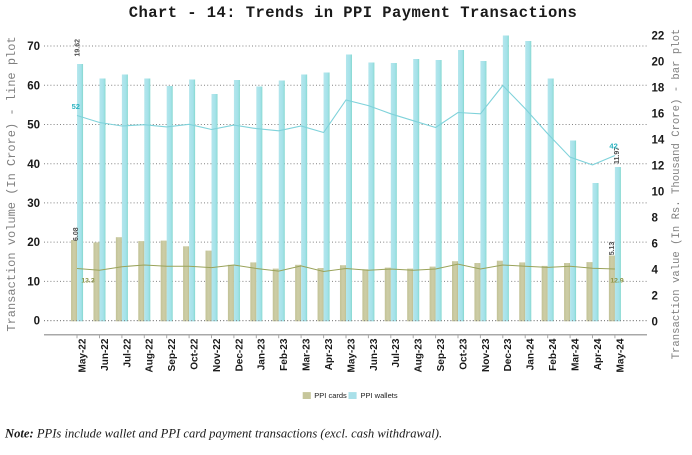 This screenshot has width=692, height=455. I want to click on svg-text: Sep-22, so click(172, 354).